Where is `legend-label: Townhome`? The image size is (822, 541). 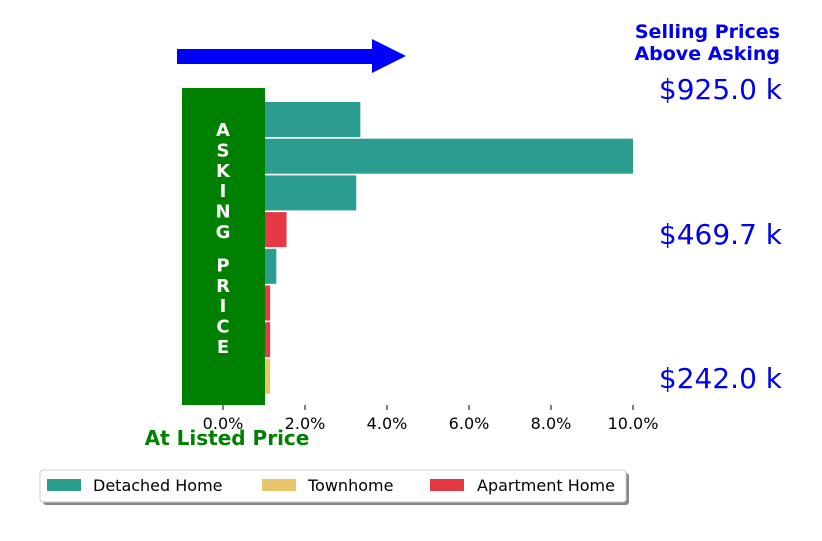
legend-label: Townhome is located at coordinates (350, 485).